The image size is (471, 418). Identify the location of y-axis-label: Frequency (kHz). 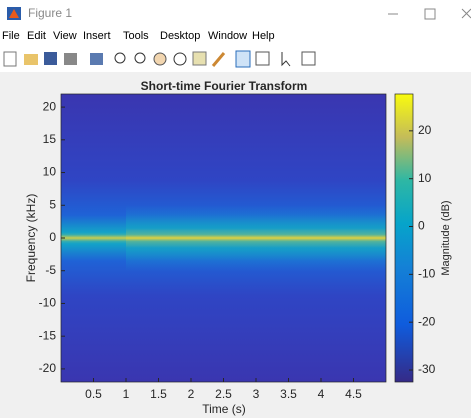
(31, 238).